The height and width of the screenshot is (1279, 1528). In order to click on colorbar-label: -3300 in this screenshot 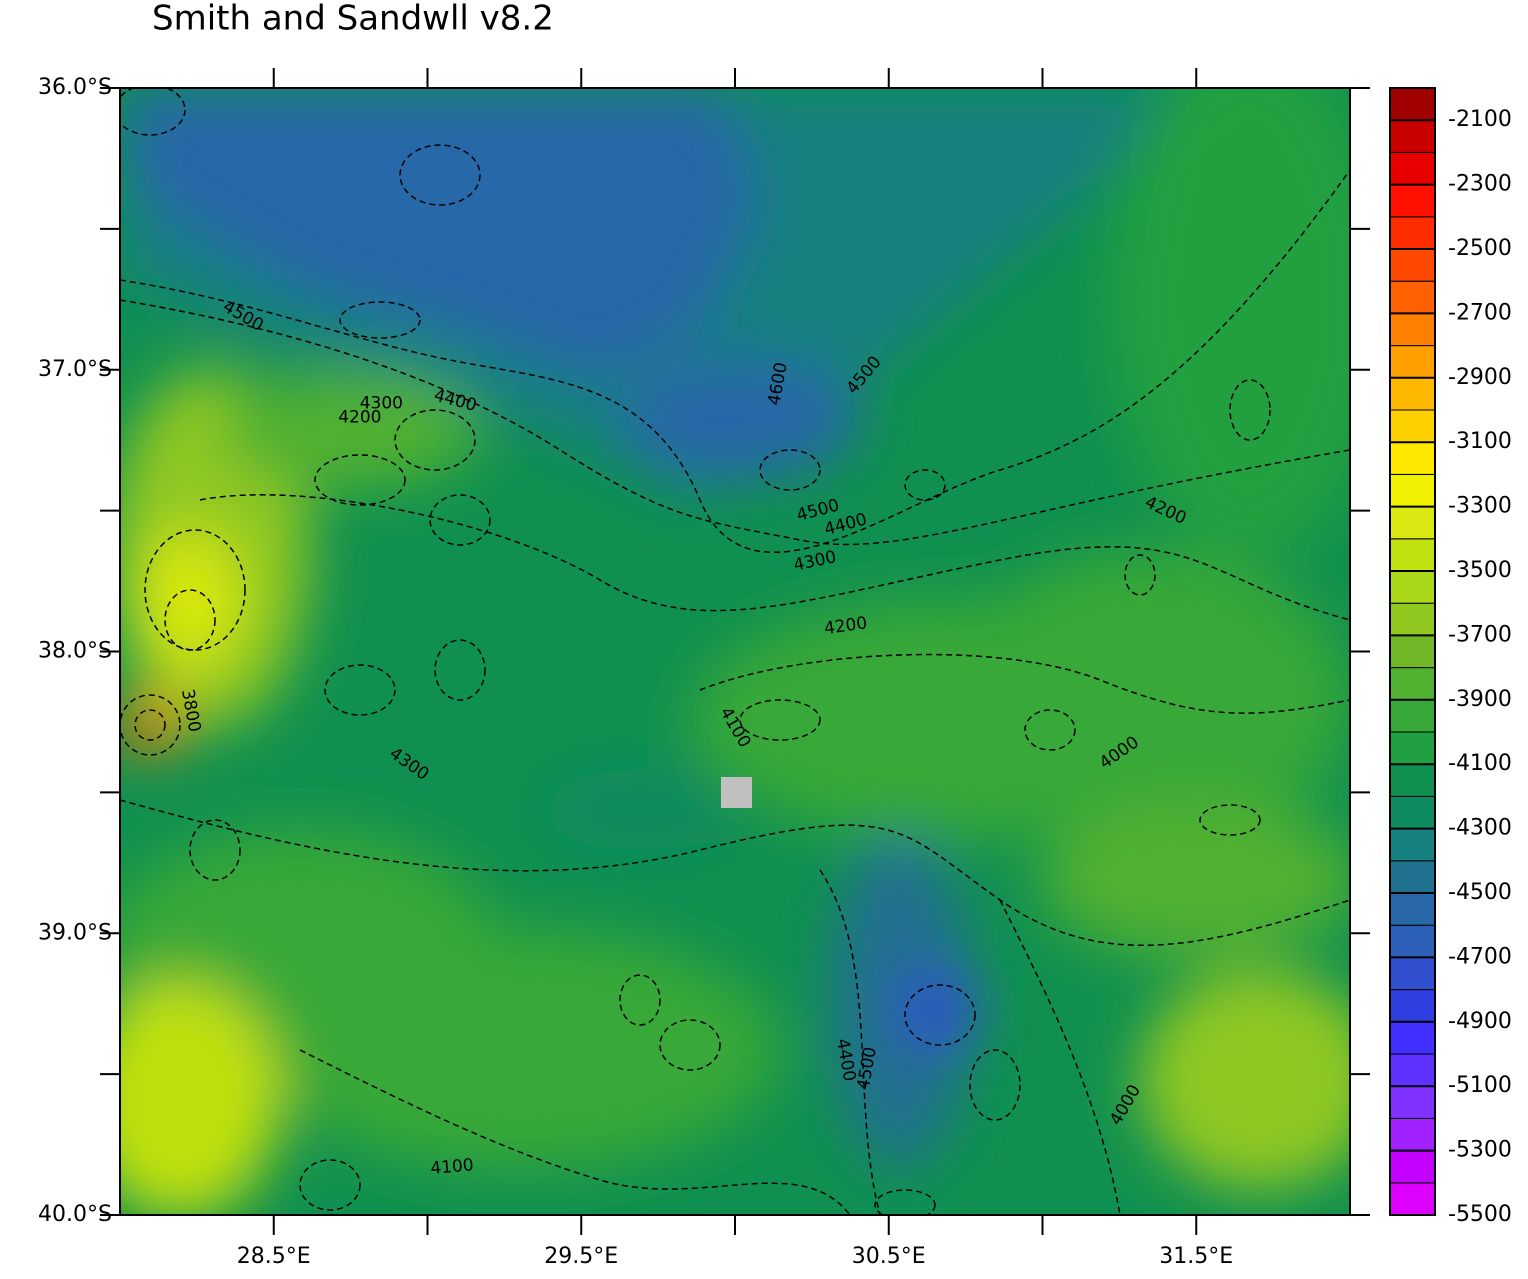, I will do `click(1480, 506)`.